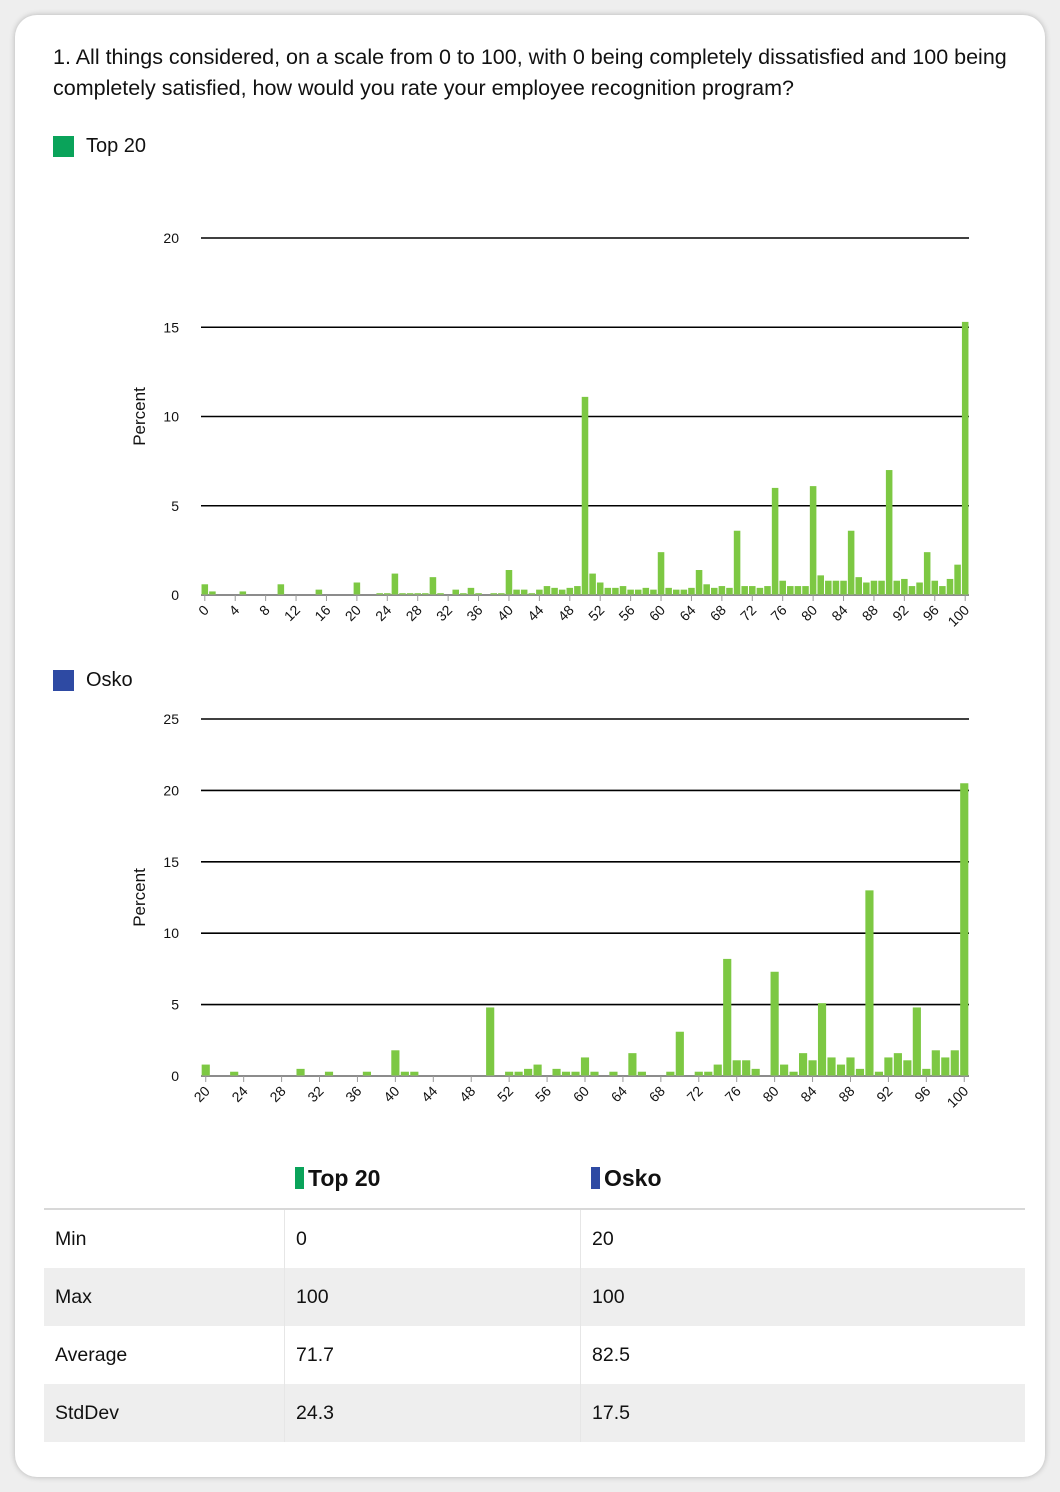 This screenshot has height=1492, width=1060. I want to click on stats-value-top20: 71.7, so click(432, 1355).